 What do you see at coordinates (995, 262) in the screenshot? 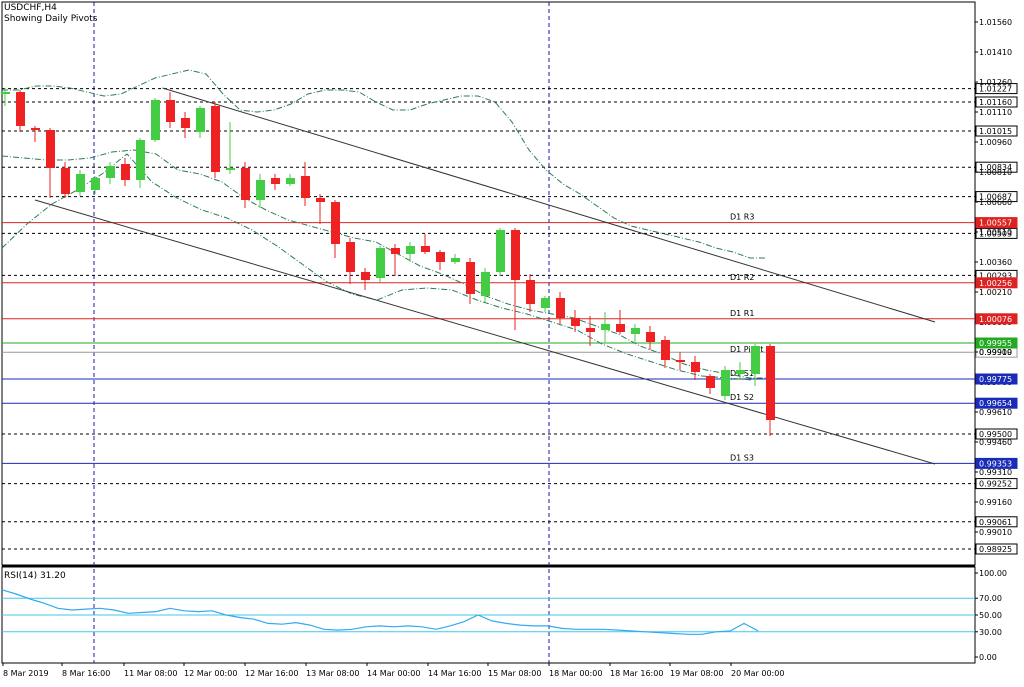
I see `y-tick-label: 1.00360` at bounding box center [995, 262].